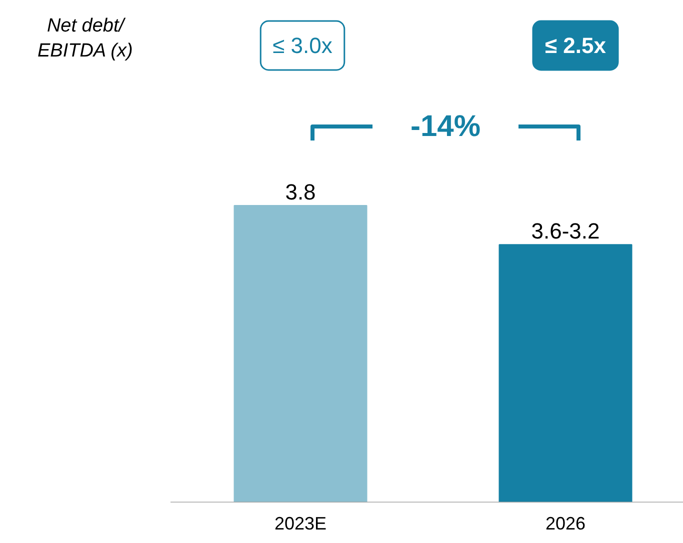 This screenshot has height=543, width=683. I want to click on x-tick-label: 2023E, so click(300, 524).